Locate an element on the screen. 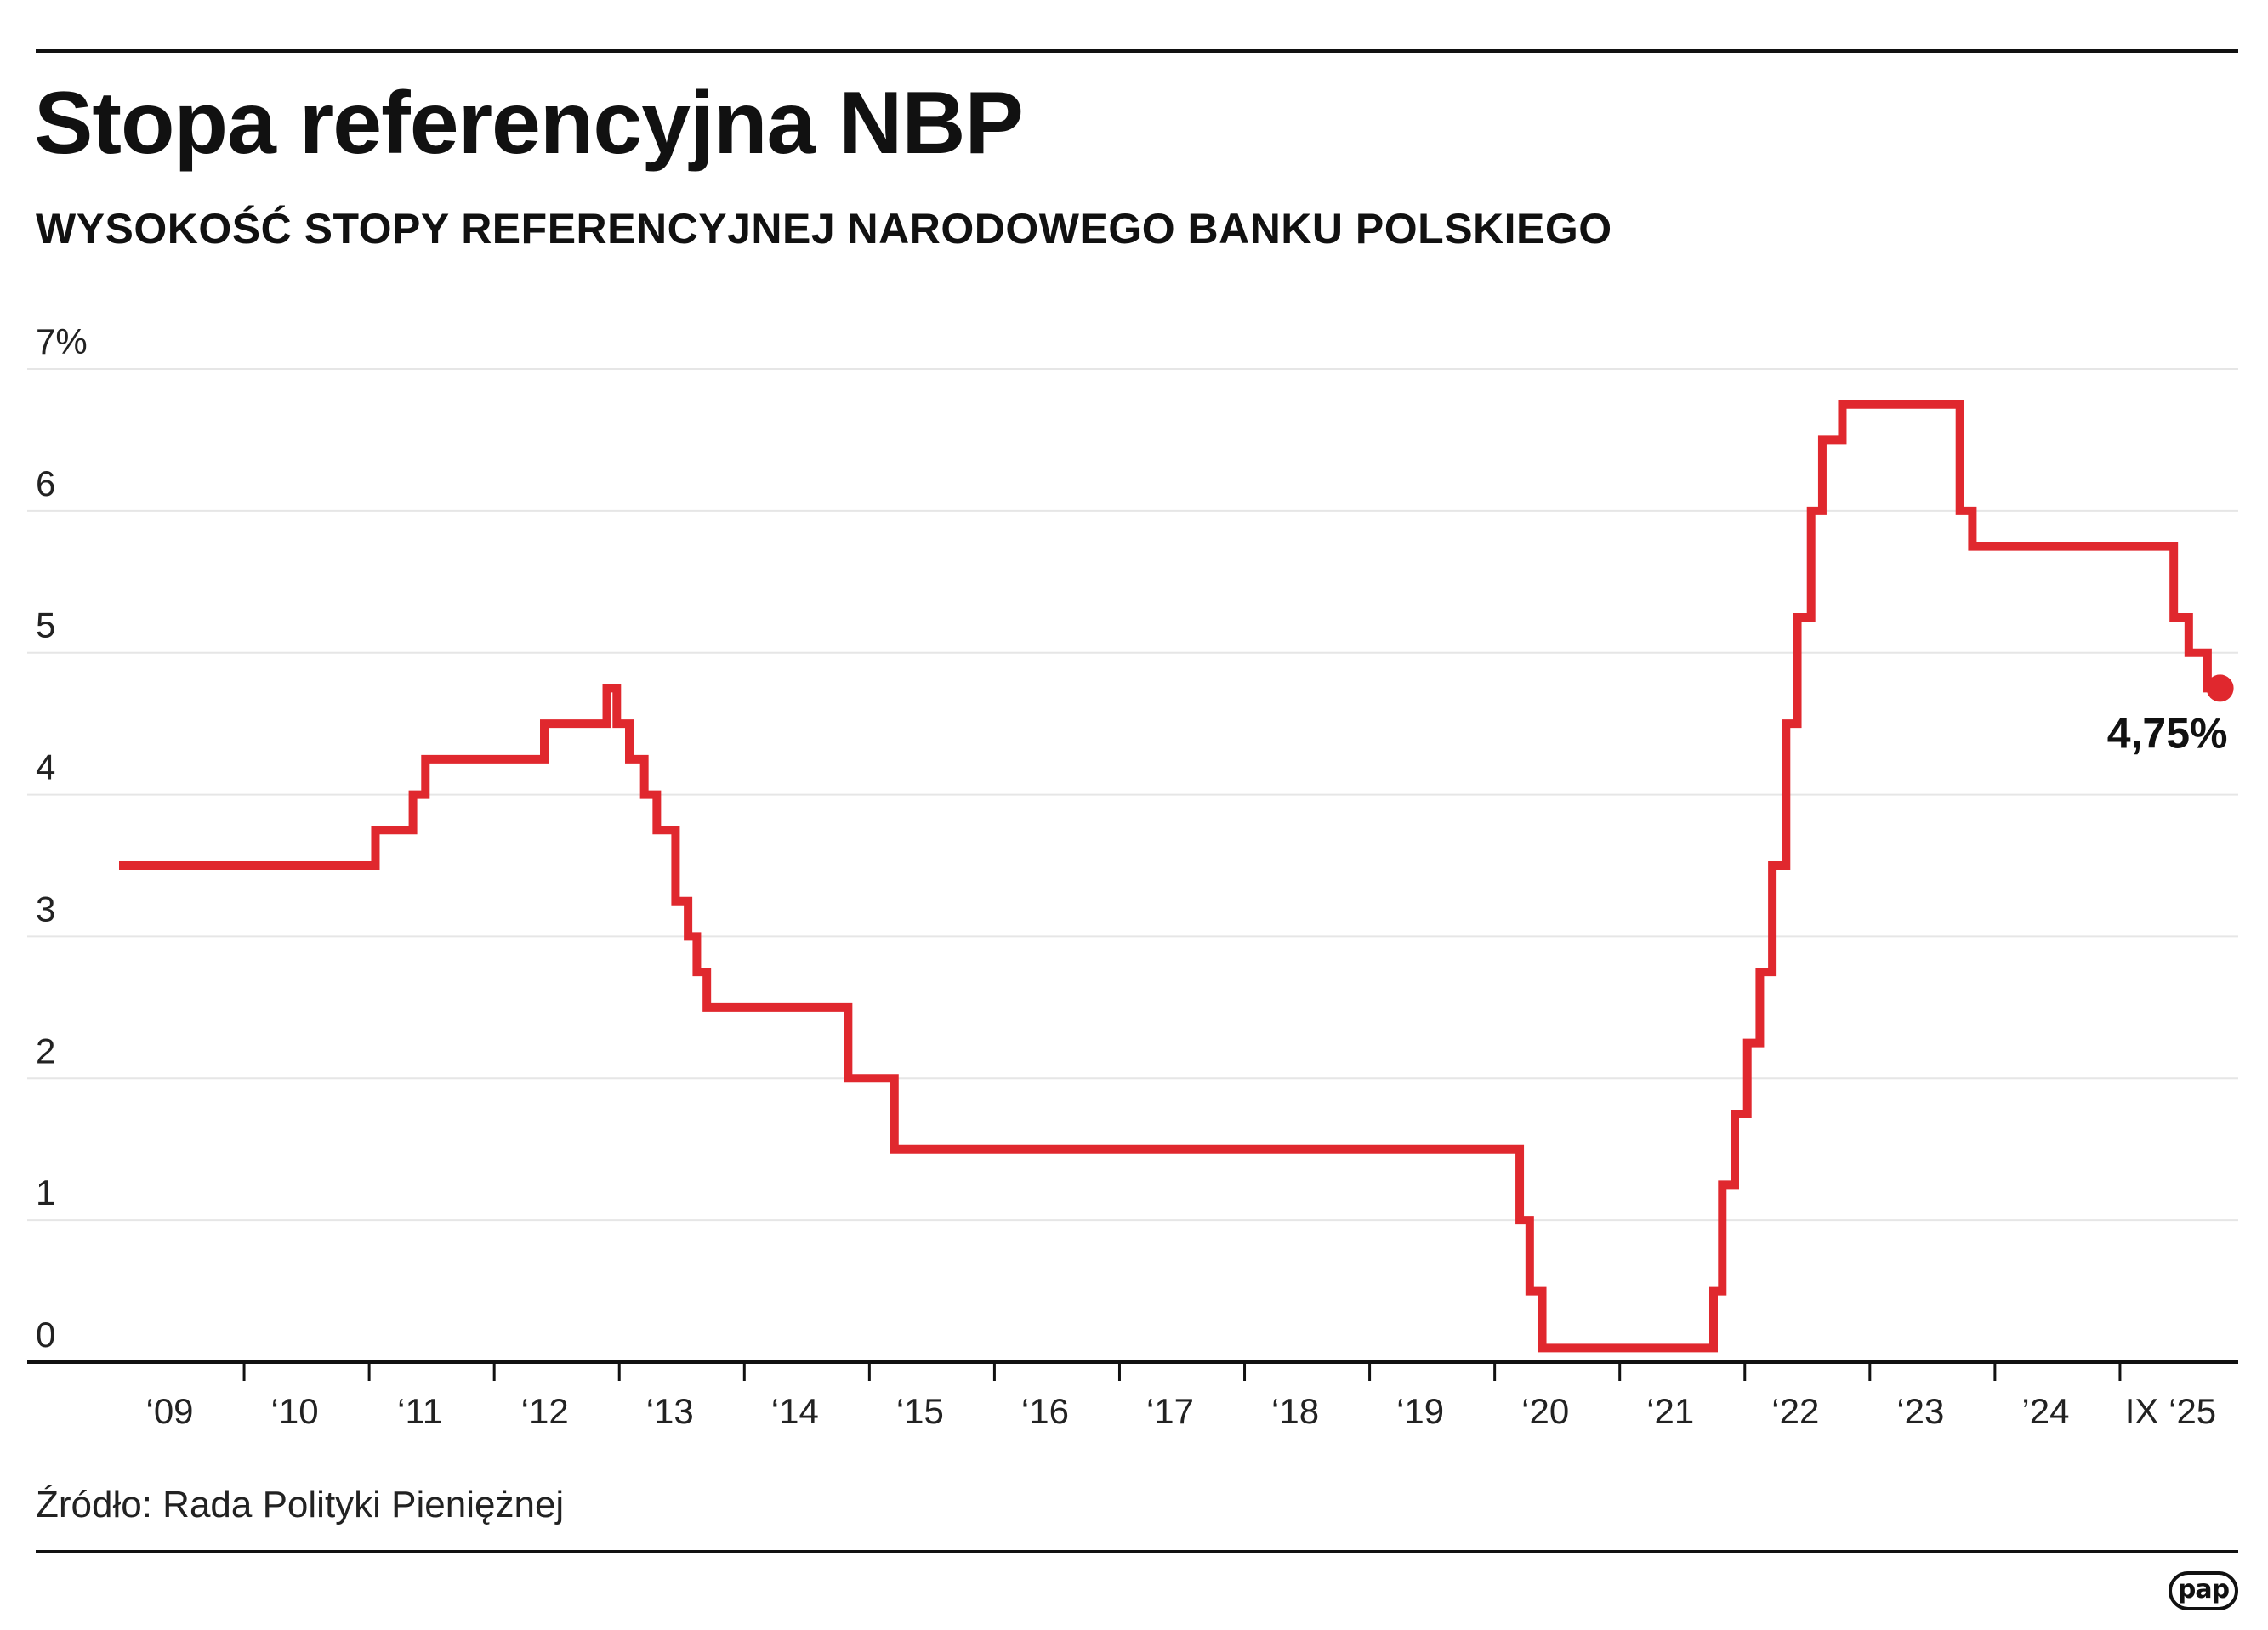 The width and height of the screenshot is (2268, 1630). top-rule is located at coordinates (1137, 51).